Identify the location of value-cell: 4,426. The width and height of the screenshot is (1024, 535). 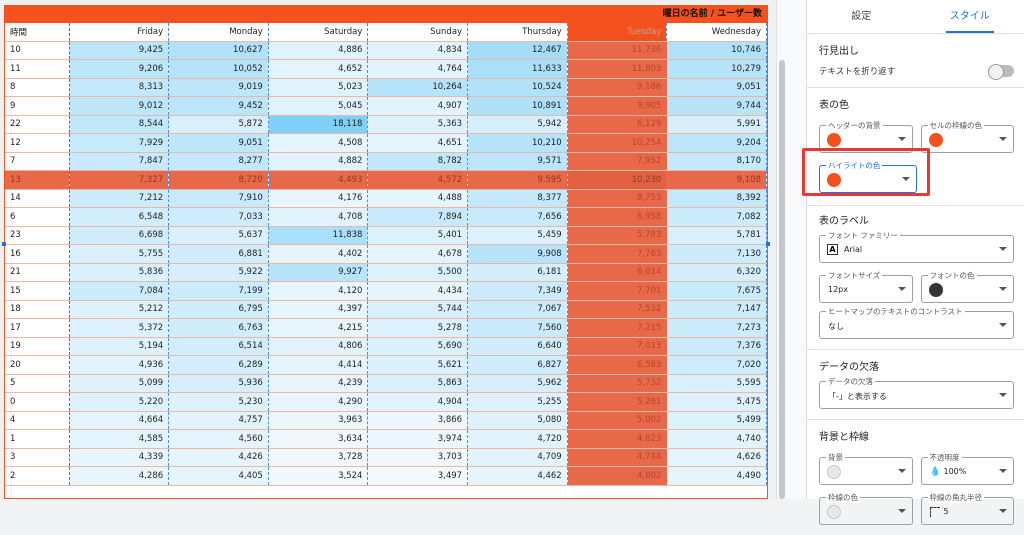
(219, 457).